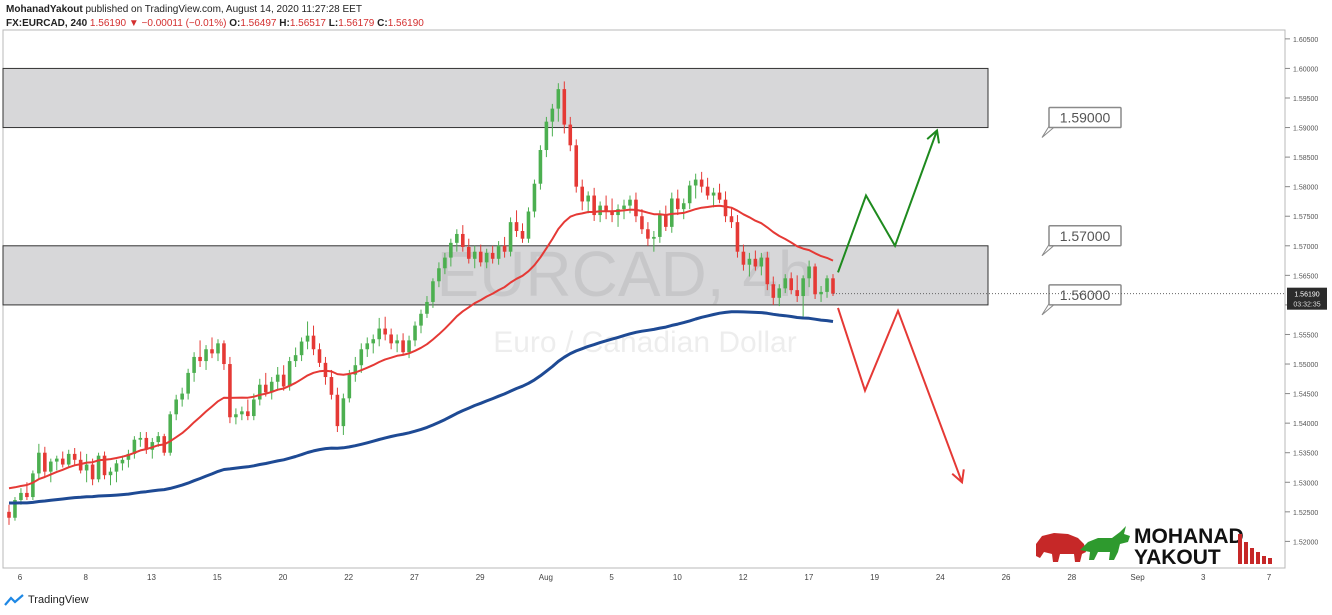  I want to click on author-logo: MOHANAD YAKOUT, so click(1154, 547).